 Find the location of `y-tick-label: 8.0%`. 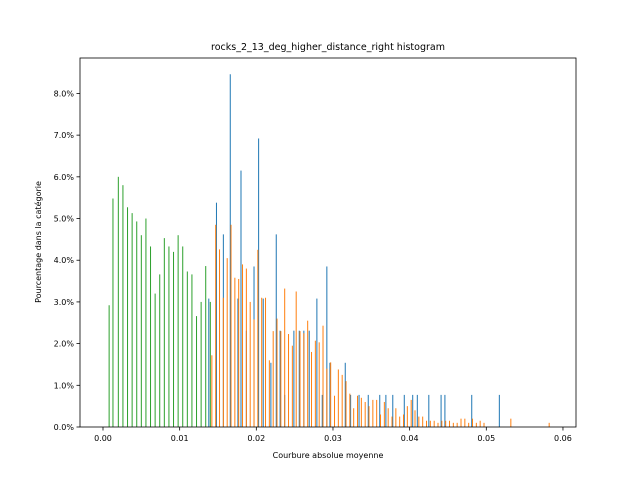

y-tick-label: 8.0% is located at coordinates (64, 93).